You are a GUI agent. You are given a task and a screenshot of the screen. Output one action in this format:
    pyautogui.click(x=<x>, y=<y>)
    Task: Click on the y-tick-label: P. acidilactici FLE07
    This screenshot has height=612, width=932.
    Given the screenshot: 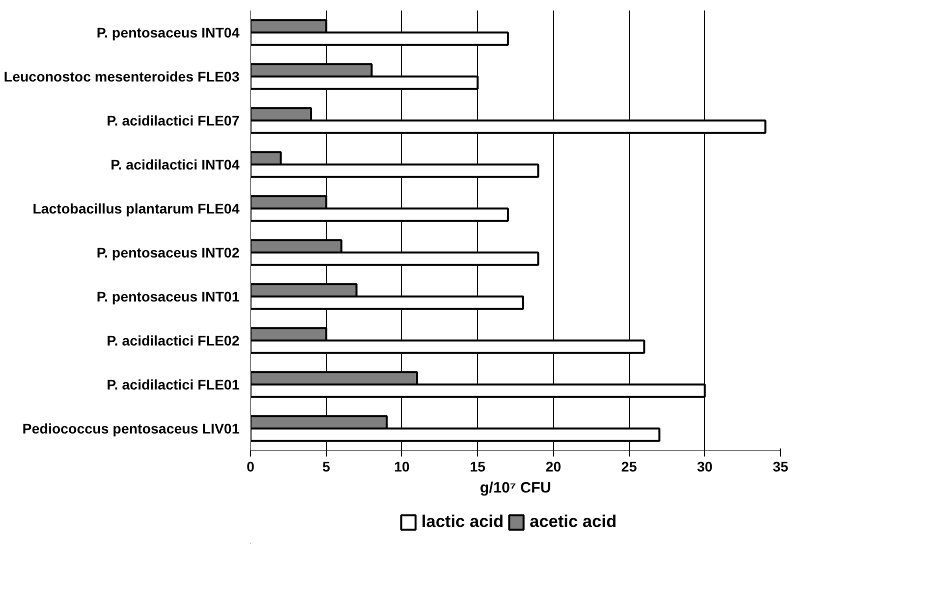 What is the action you would take?
    pyautogui.click(x=173, y=120)
    